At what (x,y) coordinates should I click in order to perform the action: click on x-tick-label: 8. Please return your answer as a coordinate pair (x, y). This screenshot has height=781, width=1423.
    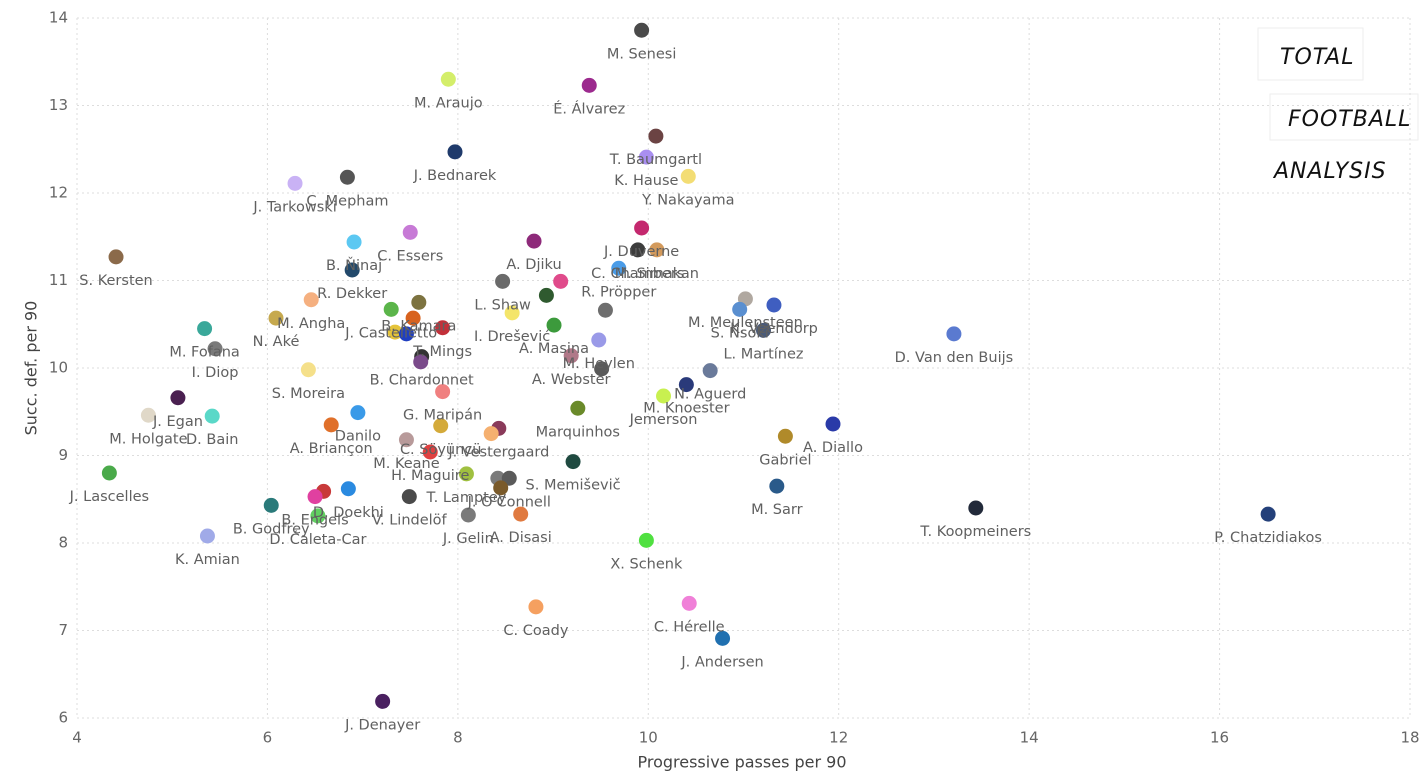
    Looking at the image, I should click on (458, 738).